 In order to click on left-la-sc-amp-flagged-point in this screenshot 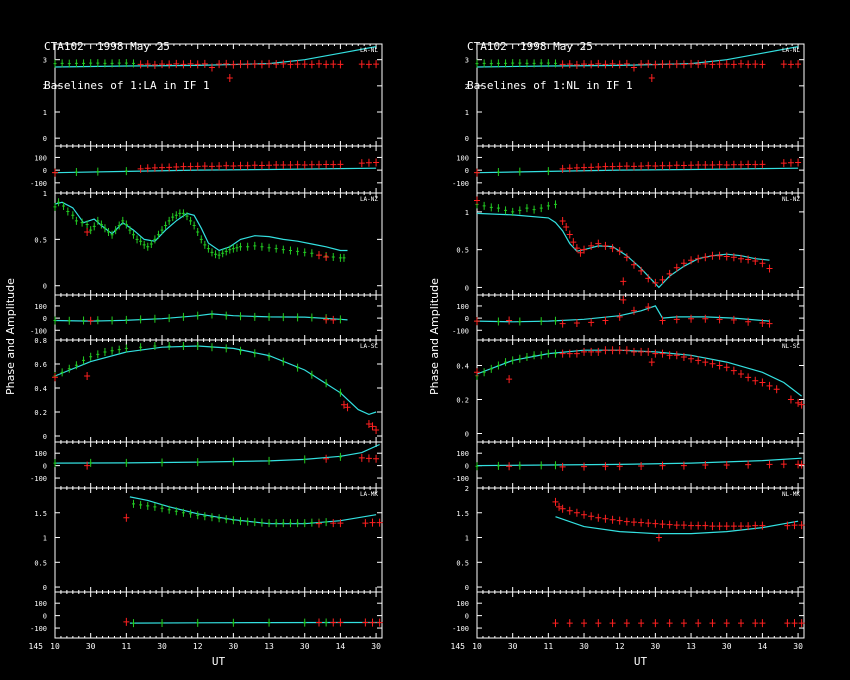, I will do `click(372, 426)`.